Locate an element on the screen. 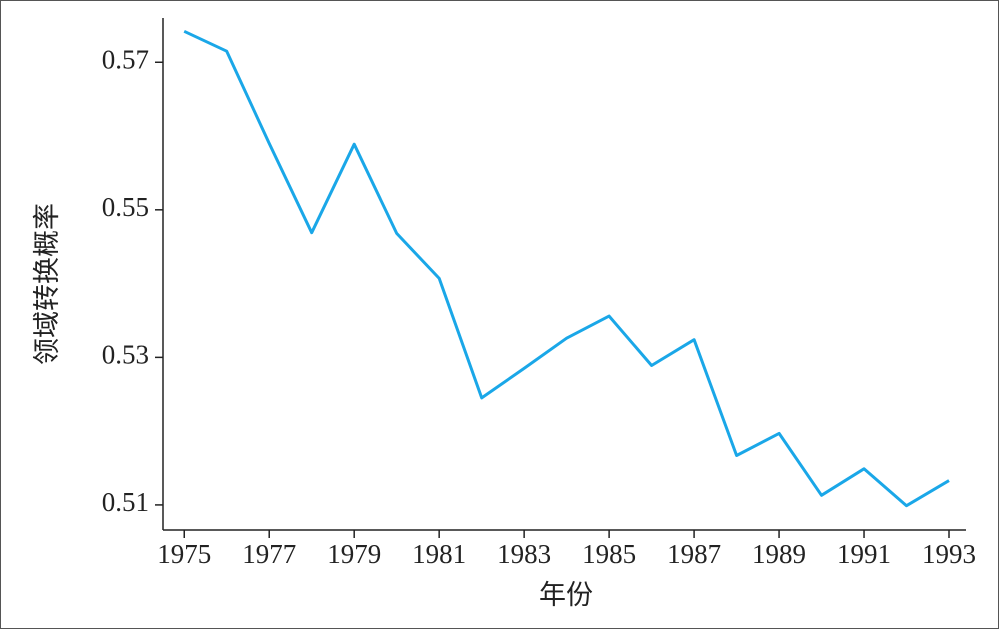 The image size is (999, 629). y-tick-label: 0.51 is located at coordinates (125, 502).